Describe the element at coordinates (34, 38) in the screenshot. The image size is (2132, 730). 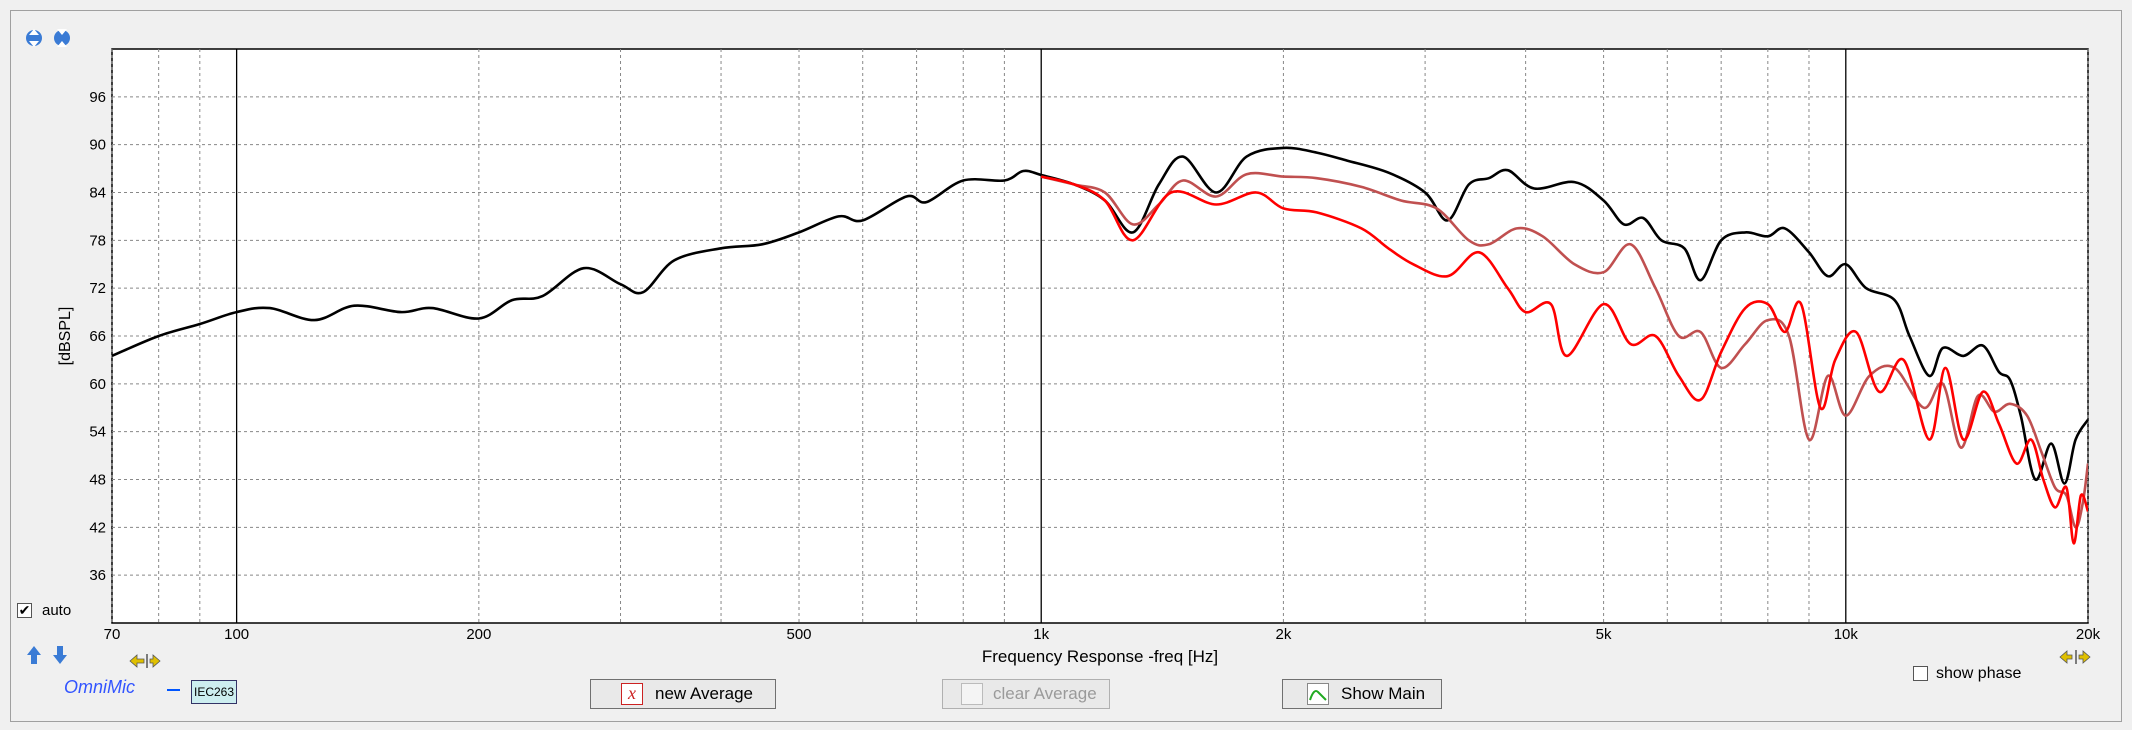
I see `zoom-in-vertical-icon` at that location.